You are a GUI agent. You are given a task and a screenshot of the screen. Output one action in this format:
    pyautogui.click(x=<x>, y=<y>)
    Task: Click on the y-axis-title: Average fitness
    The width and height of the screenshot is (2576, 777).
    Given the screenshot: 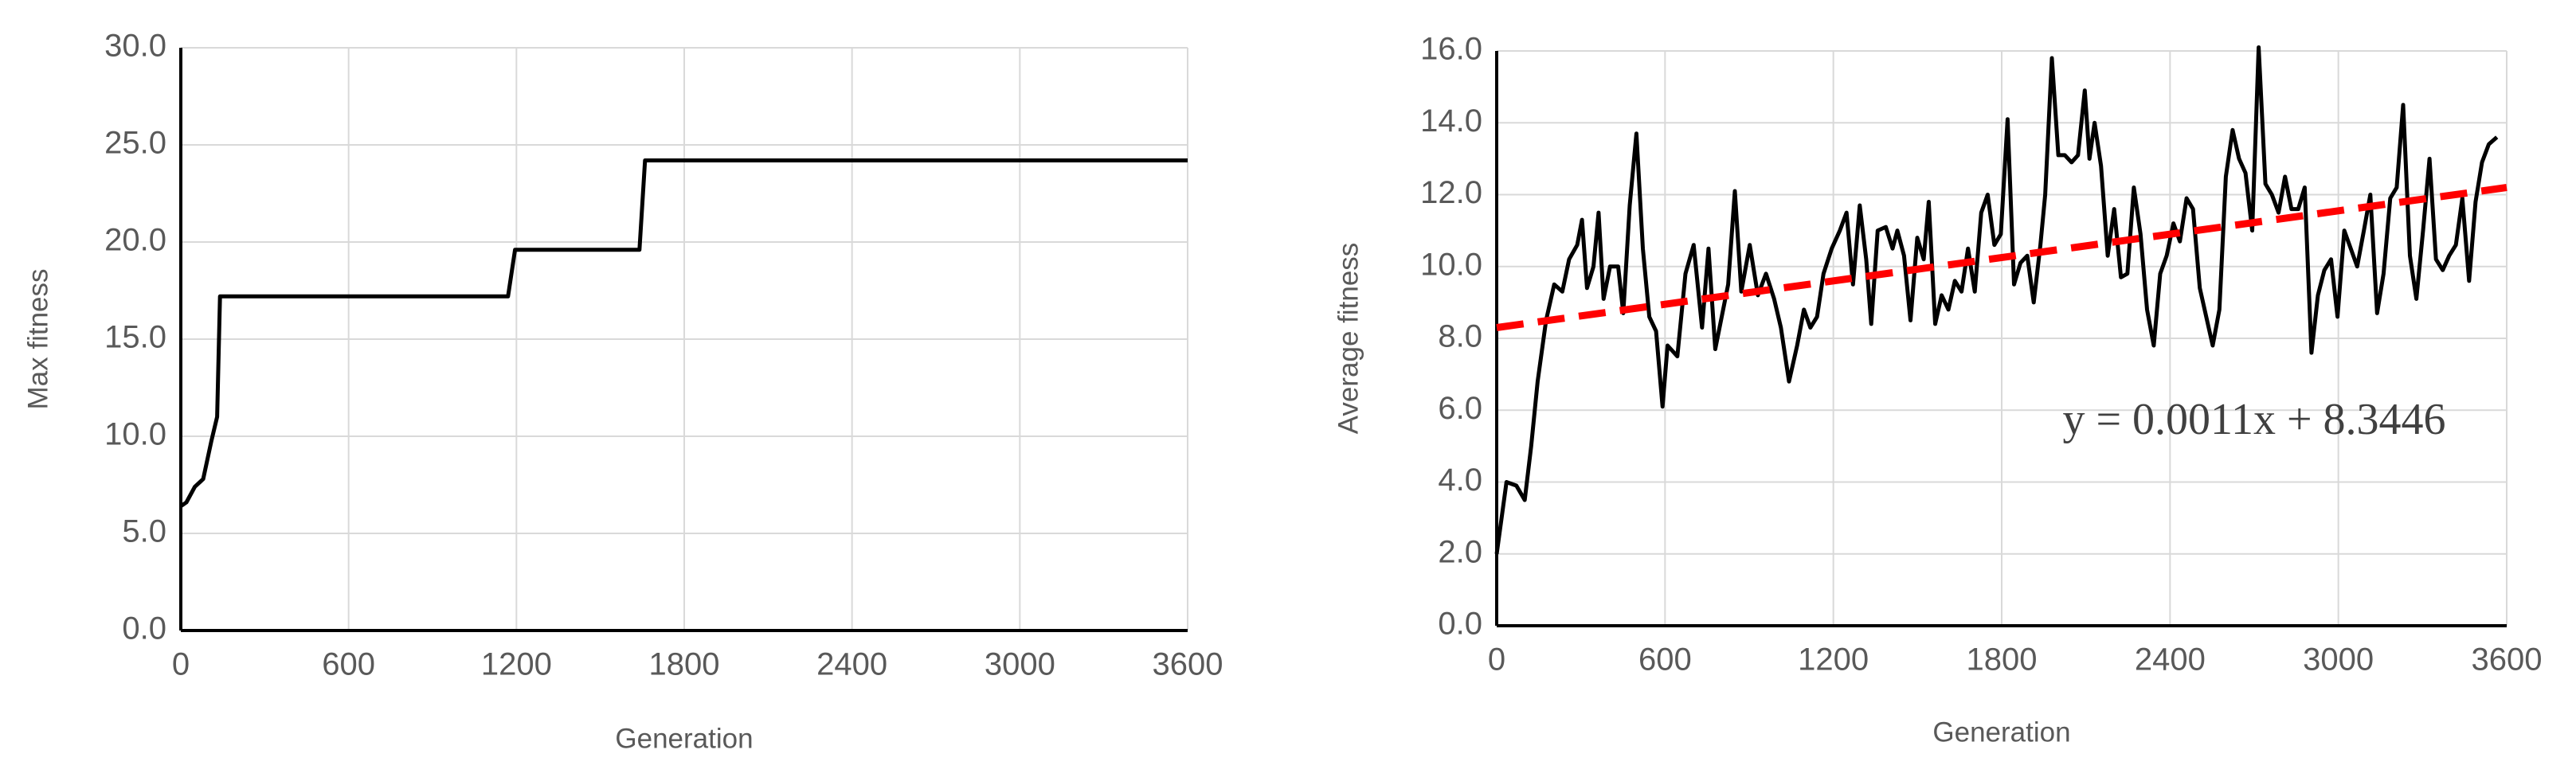 What is the action you would take?
    pyautogui.click(x=1348, y=339)
    